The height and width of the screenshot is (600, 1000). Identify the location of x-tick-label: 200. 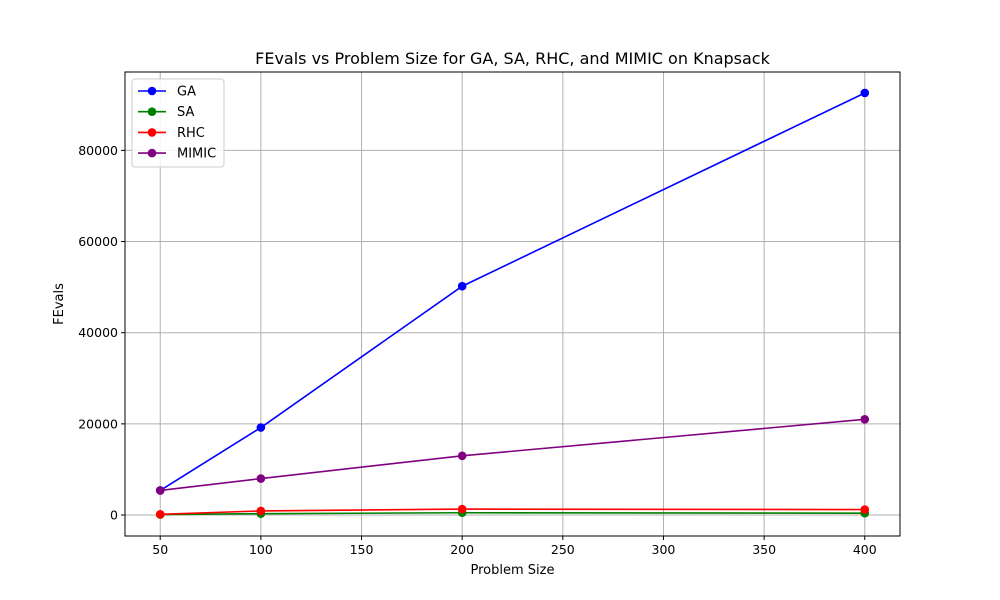
(462, 549).